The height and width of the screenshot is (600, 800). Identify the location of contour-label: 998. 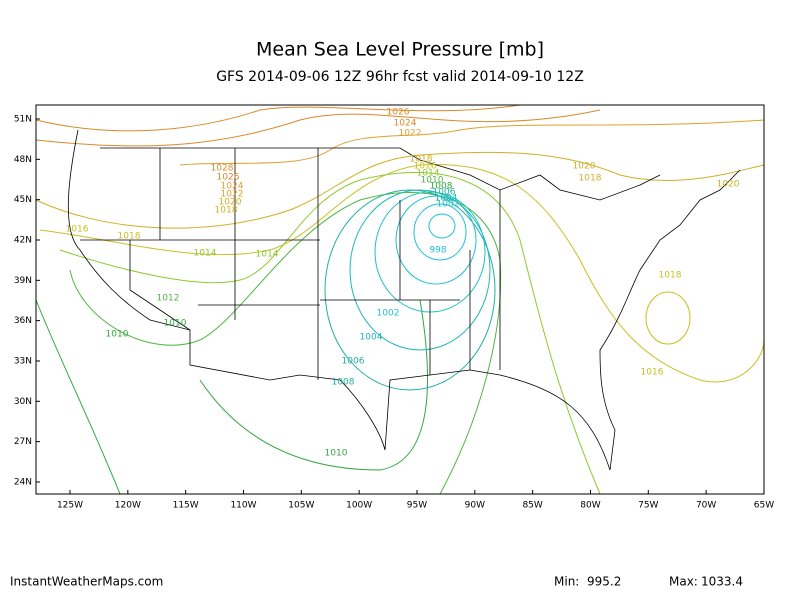
(437, 251).